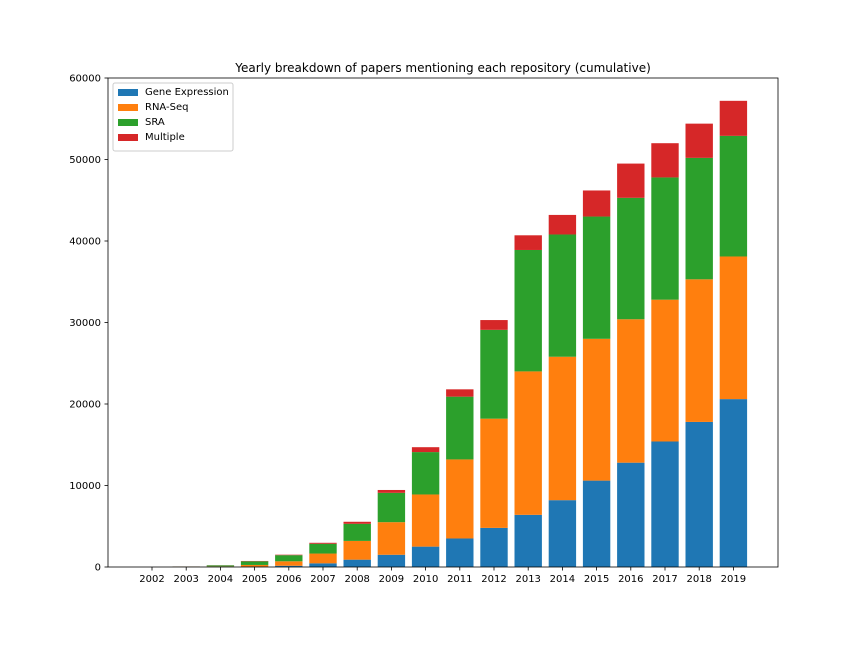  I want to click on legend-box, so click(173, 117).